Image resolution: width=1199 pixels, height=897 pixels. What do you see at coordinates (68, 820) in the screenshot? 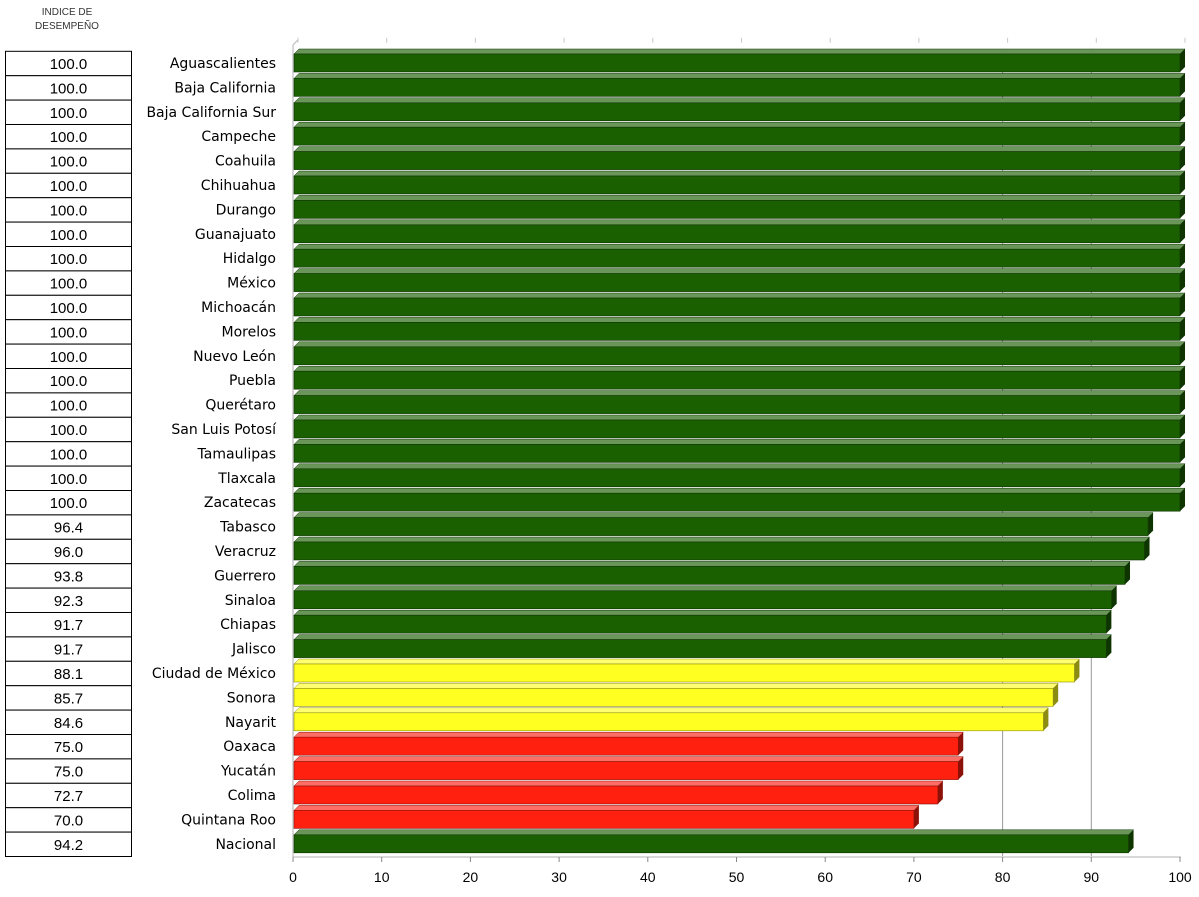
I see `value-label-31: 70.0` at bounding box center [68, 820].